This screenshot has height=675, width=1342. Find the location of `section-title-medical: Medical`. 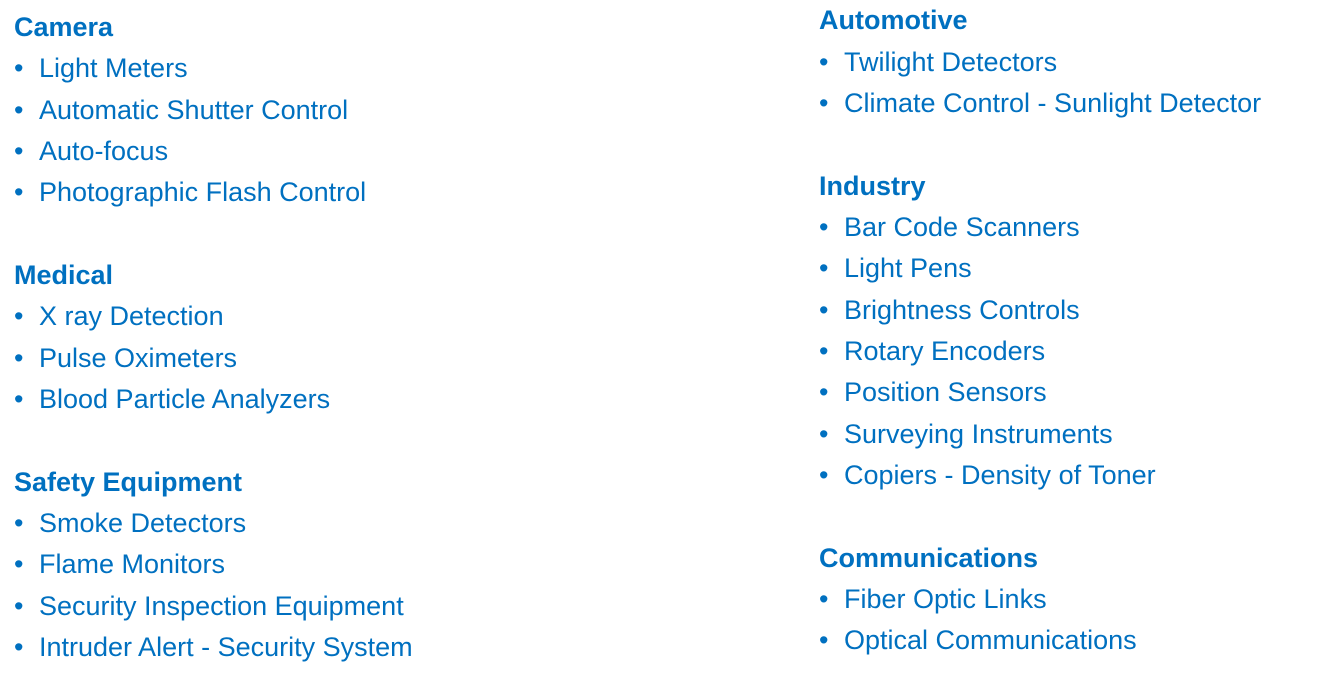

section-title-medical: Medical is located at coordinates (64, 275).